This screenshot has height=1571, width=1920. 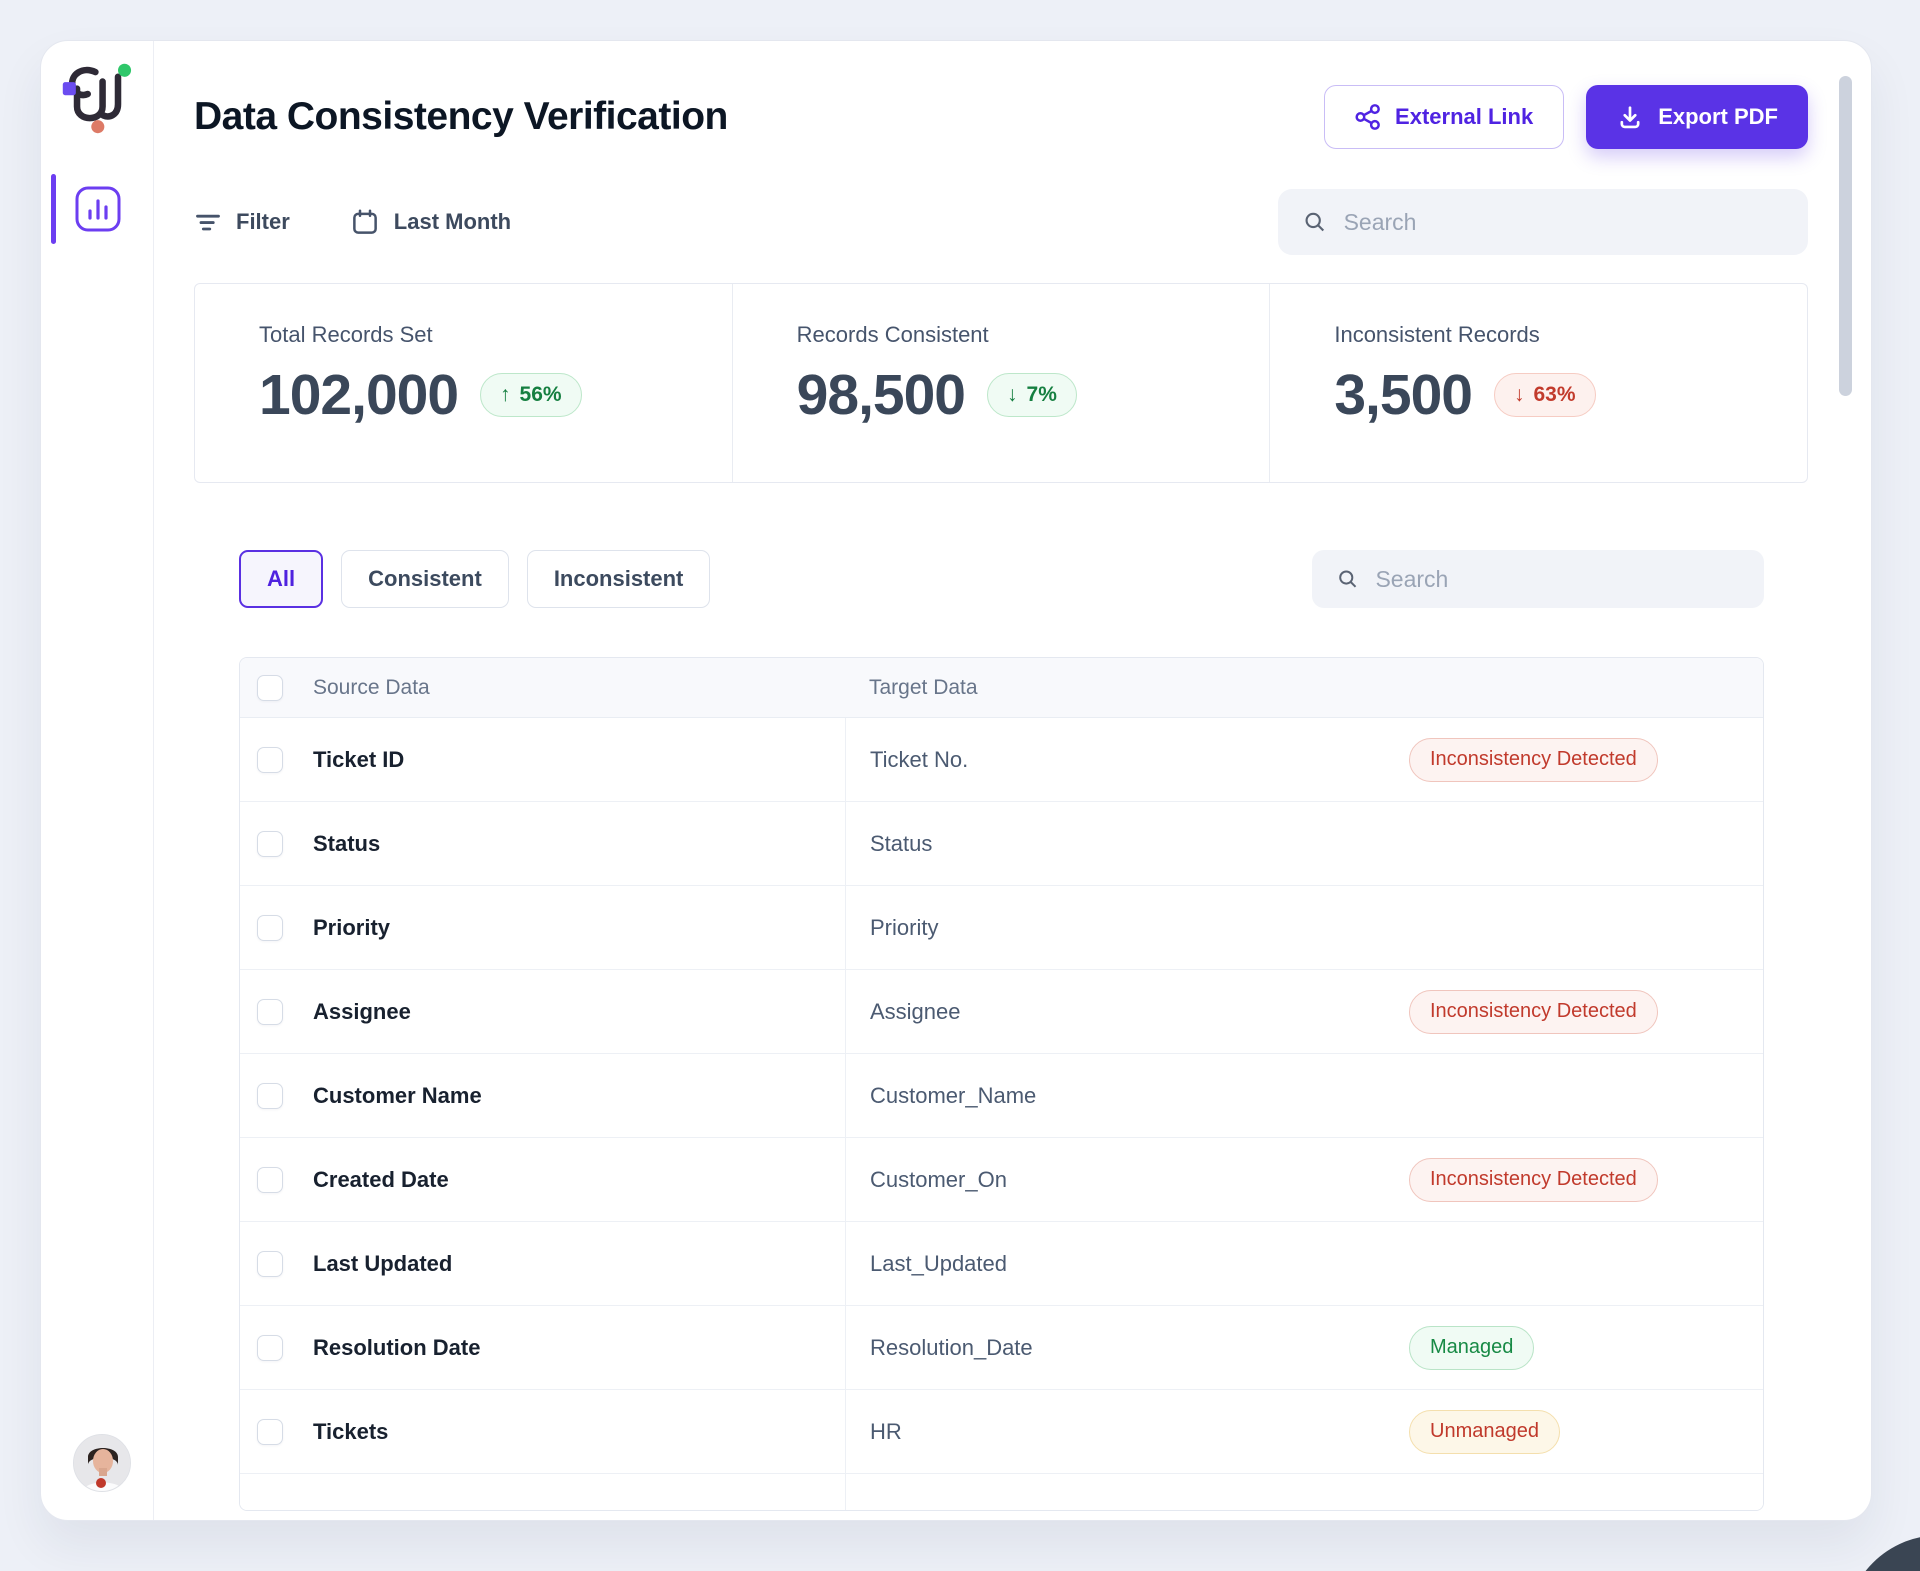 I want to click on stat-delta-badge: ↓ 63%, so click(x=1544, y=395).